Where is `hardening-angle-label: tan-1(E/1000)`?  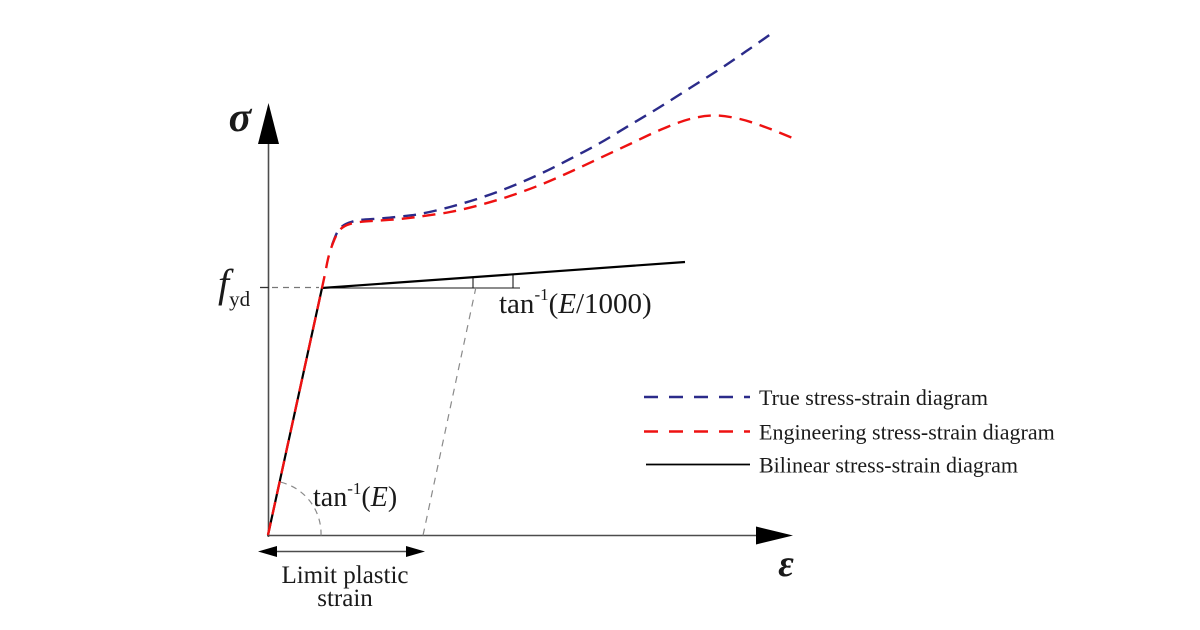
hardening-angle-label: tan-1(E/1000) is located at coordinates (575, 302).